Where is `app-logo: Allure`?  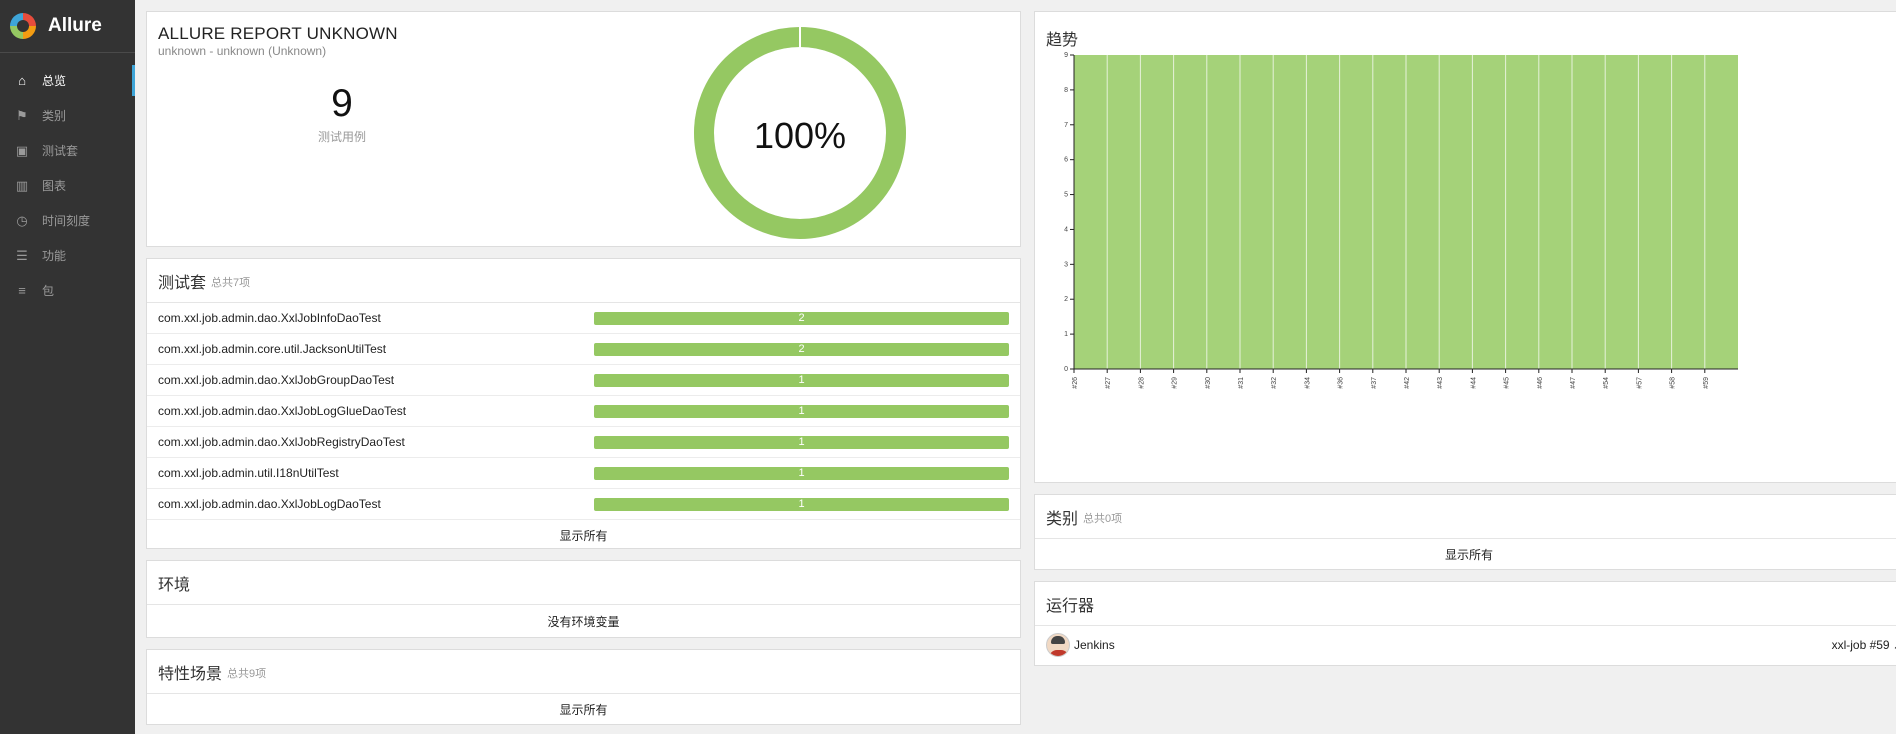 app-logo: Allure is located at coordinates (67, 26).